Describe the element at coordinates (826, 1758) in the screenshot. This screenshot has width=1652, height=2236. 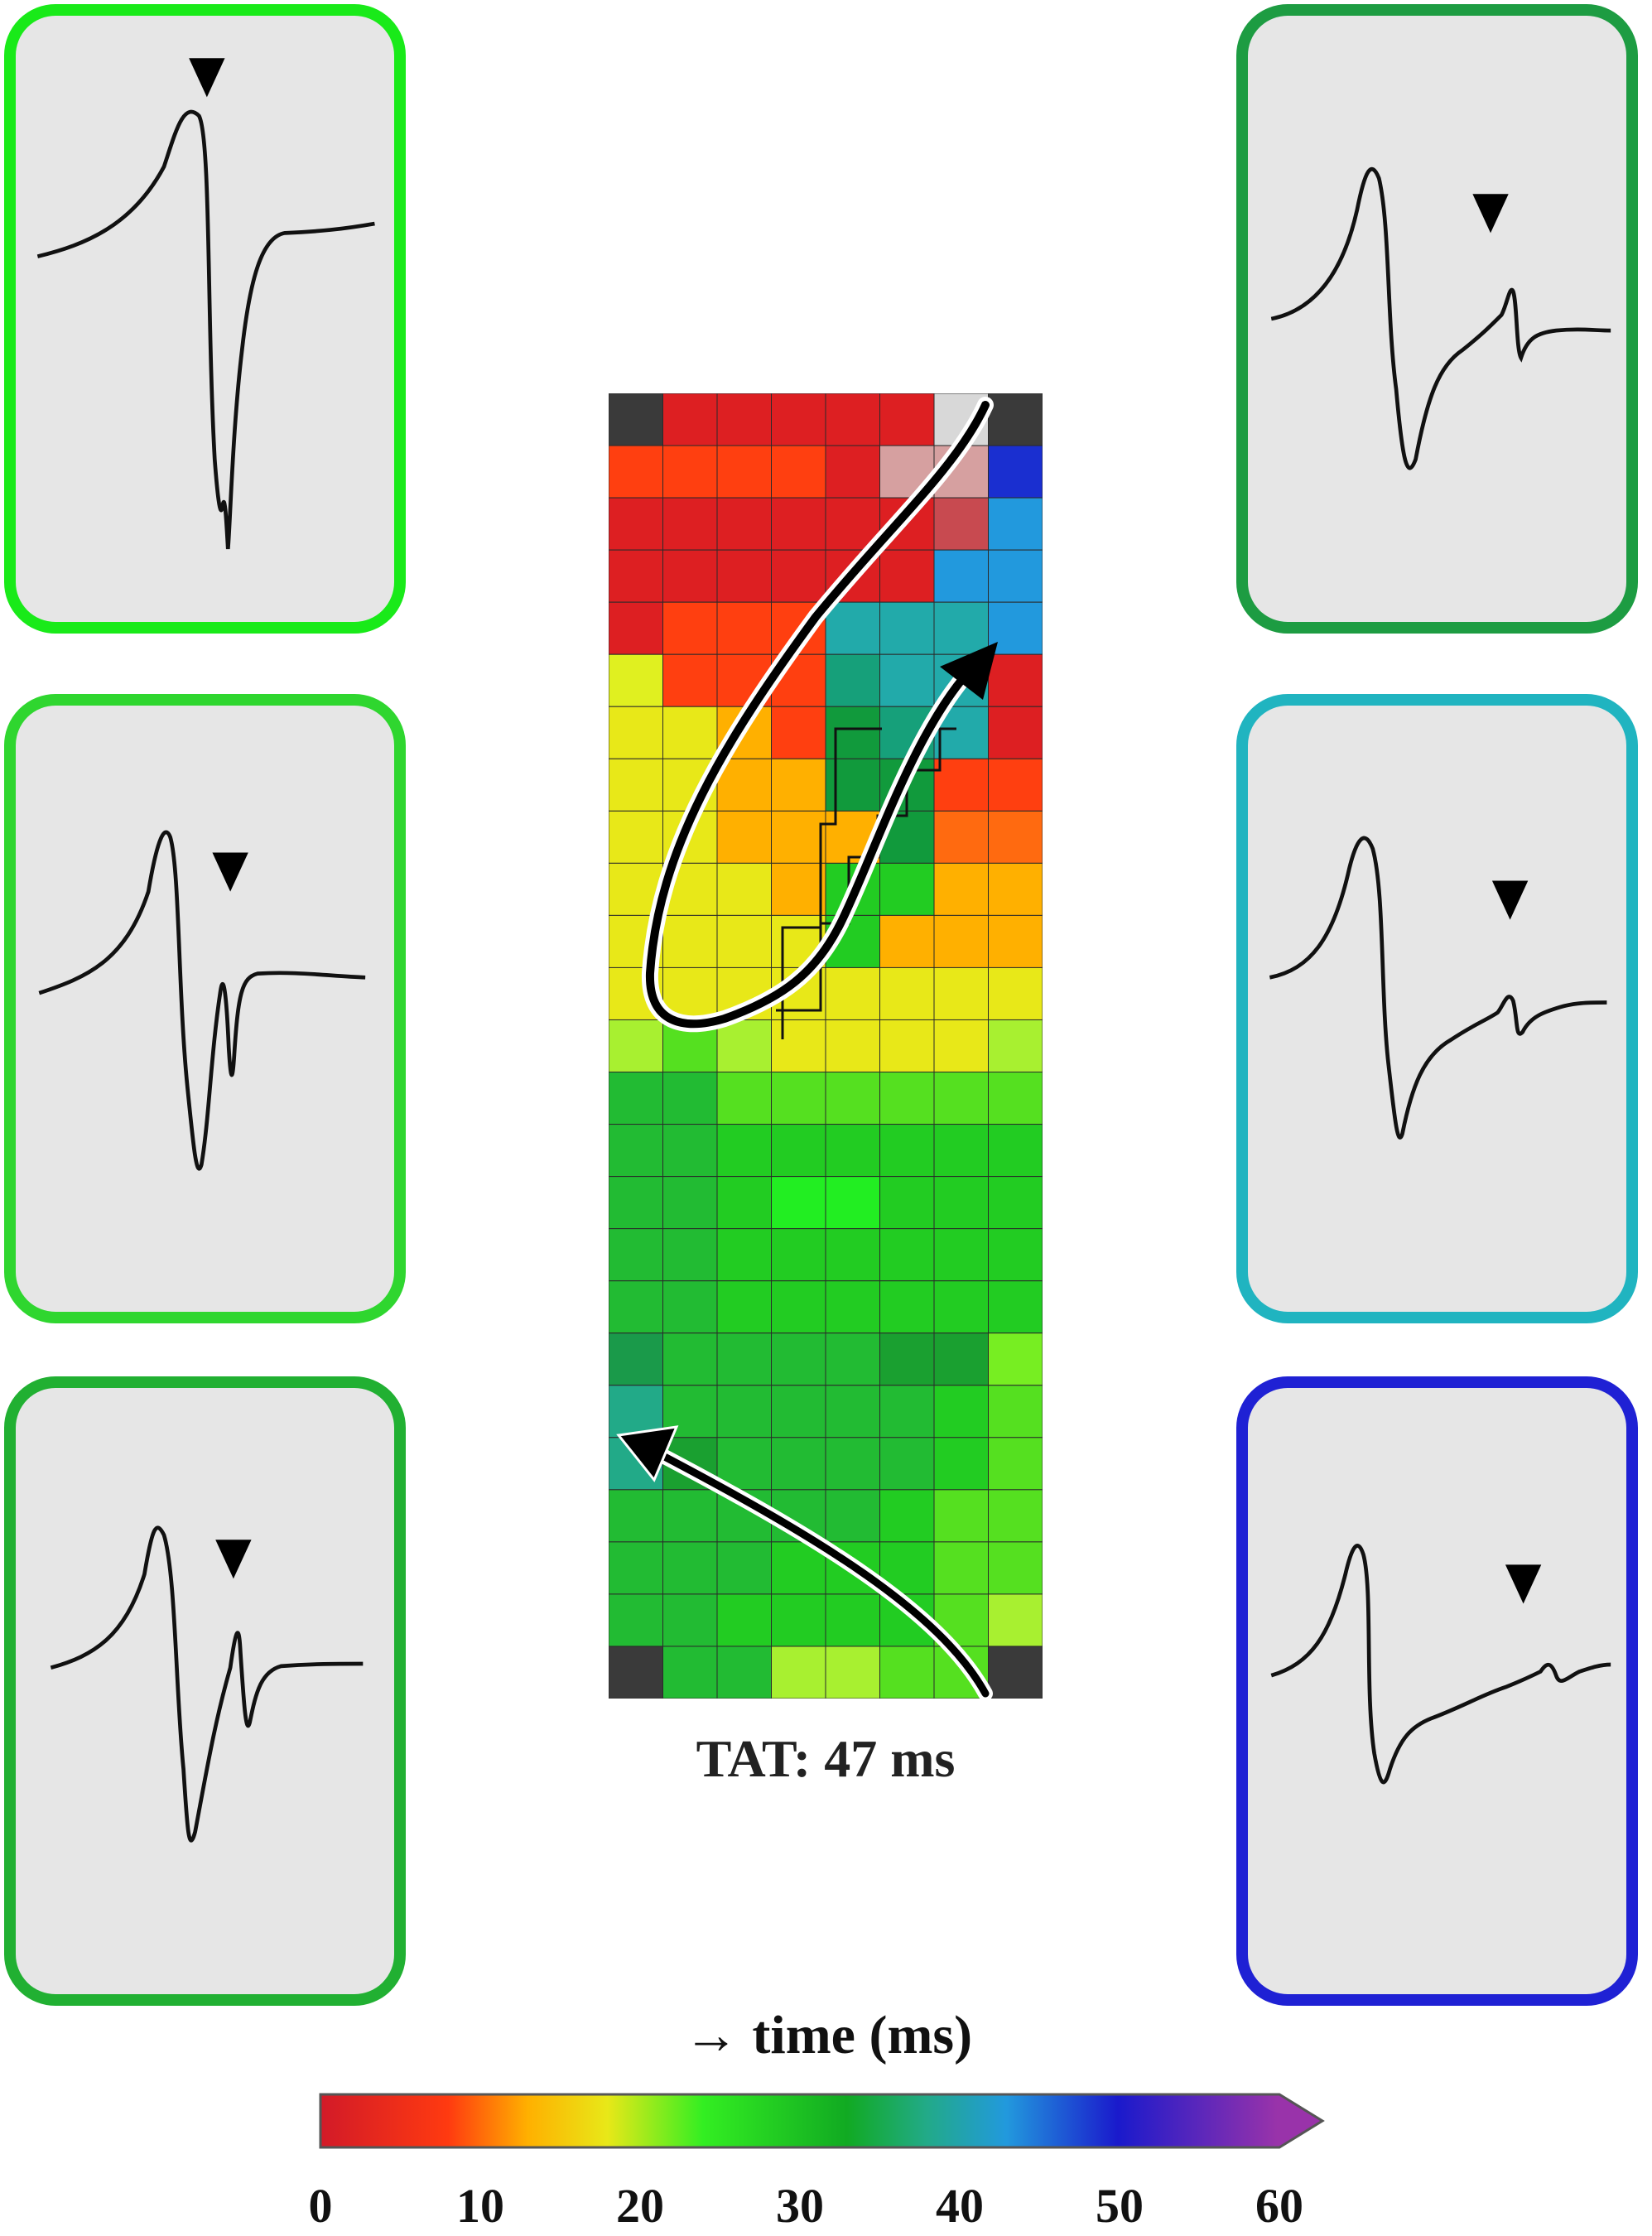
I see `tat-label: TAT: 47 ms` at that location.